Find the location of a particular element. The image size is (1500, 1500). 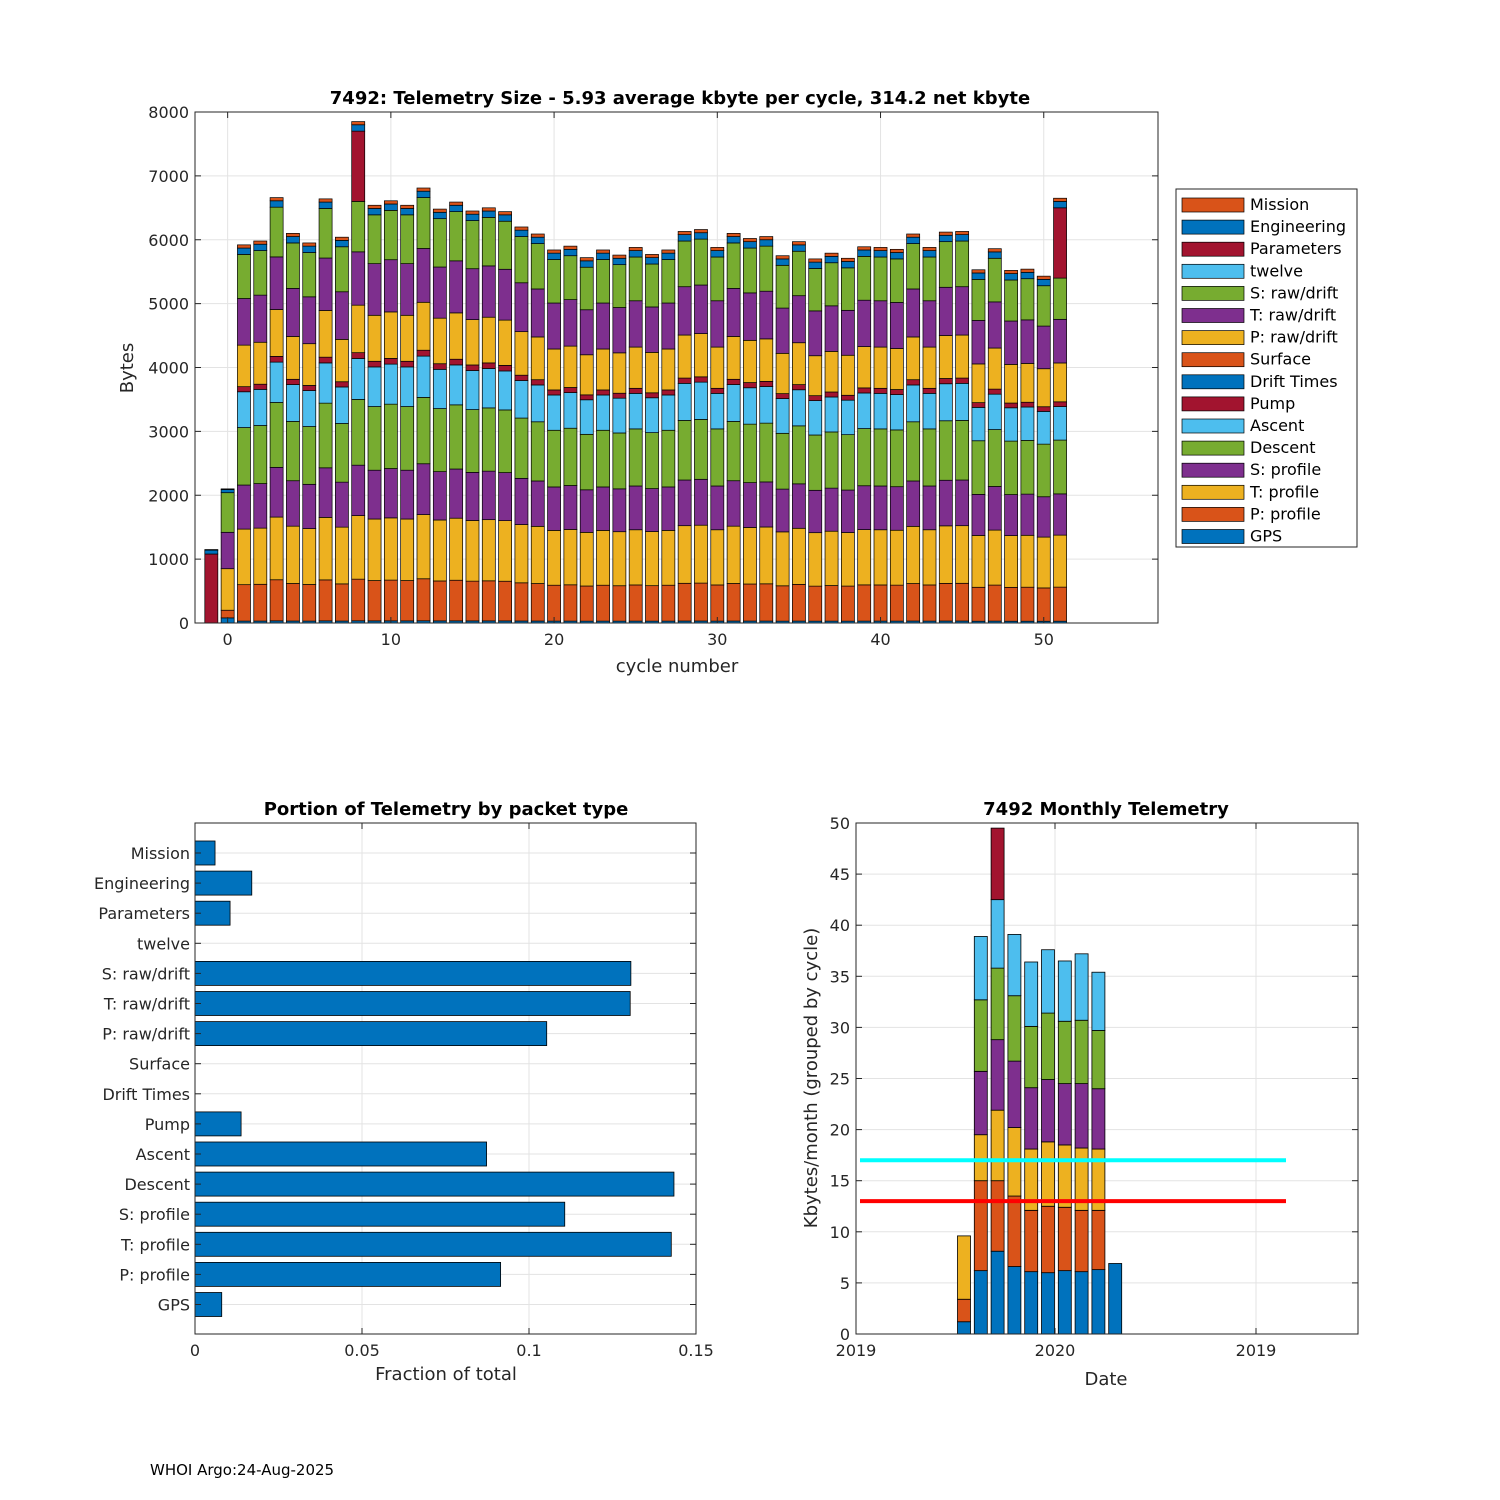

bar-cycle-28-p-profile is located at coordinates (684, 602).